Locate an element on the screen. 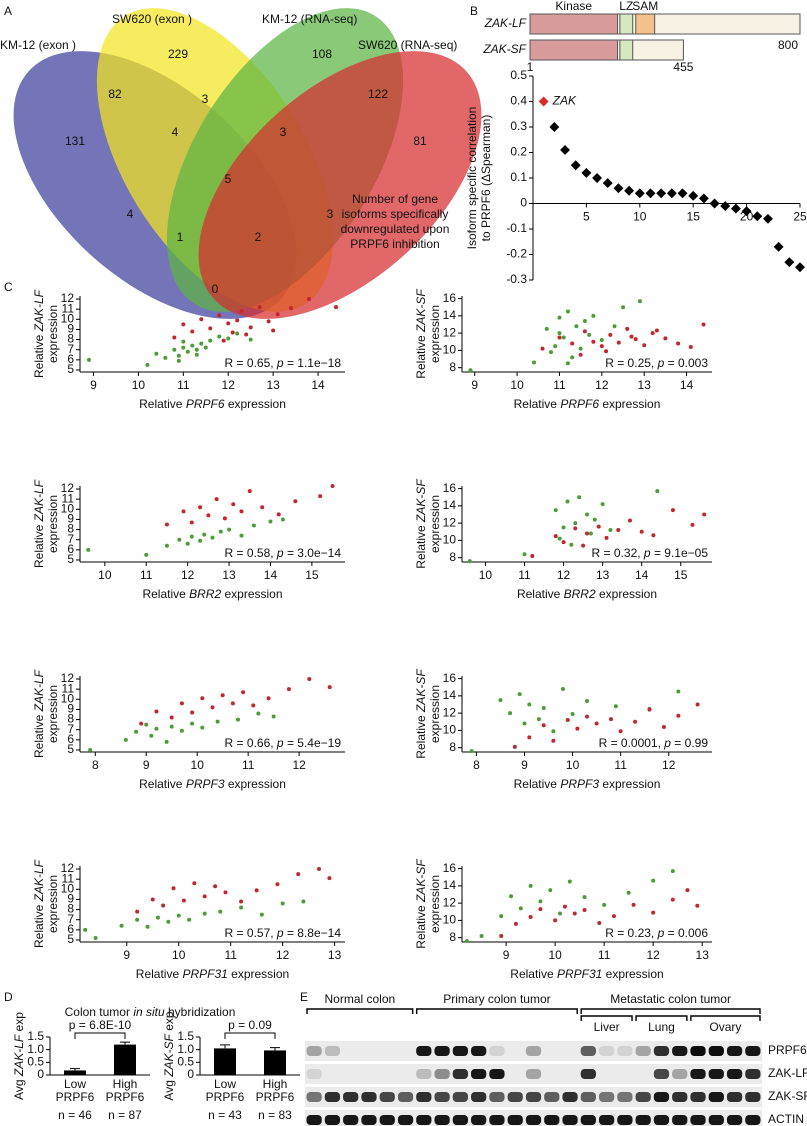 Image resolution: width=807 pixels, height=1126 pixels. group-label: Metastatic colon tumor is located at coordinates (670, 999).